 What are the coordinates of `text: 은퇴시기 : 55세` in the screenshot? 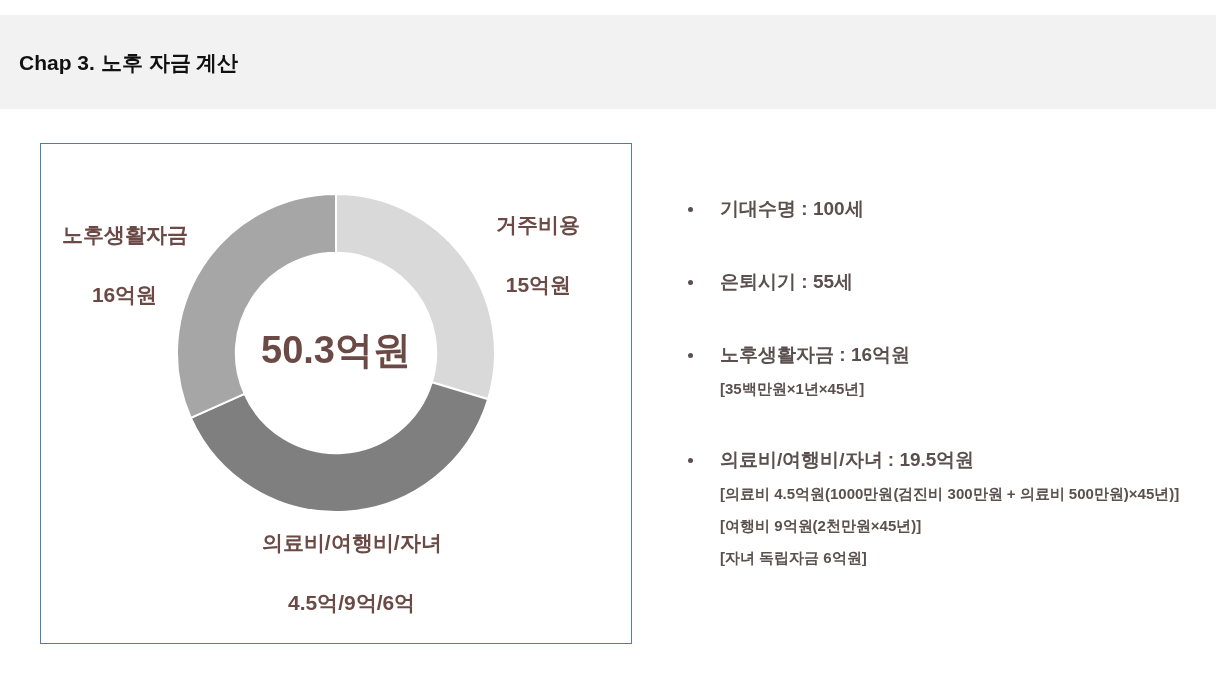 It's located at (787, 281).